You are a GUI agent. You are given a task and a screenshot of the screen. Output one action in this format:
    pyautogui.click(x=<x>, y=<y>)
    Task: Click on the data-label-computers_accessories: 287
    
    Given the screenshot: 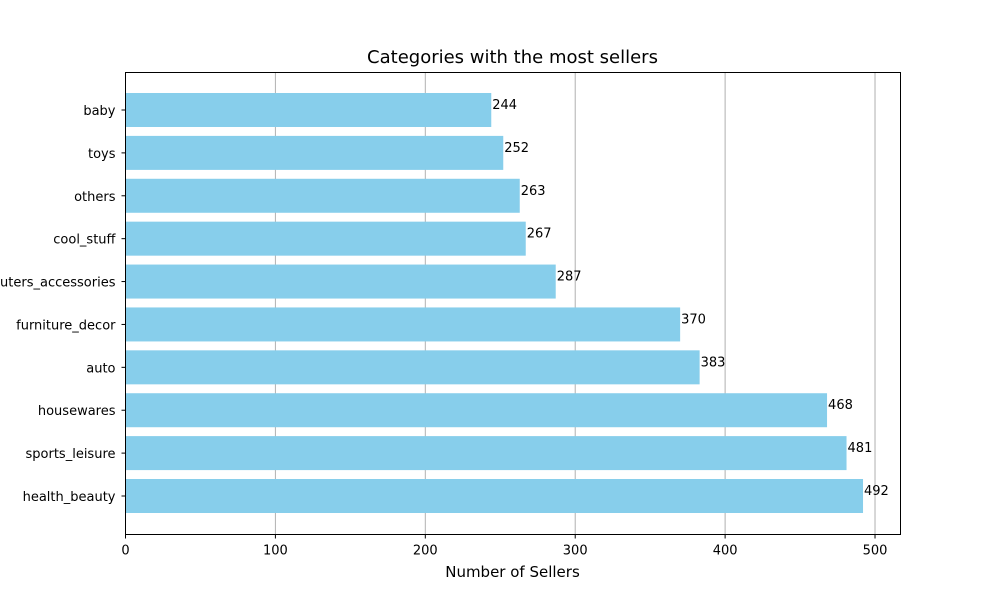 What is the action you would take?
    pyautogui.click(x=569, y=277)
    